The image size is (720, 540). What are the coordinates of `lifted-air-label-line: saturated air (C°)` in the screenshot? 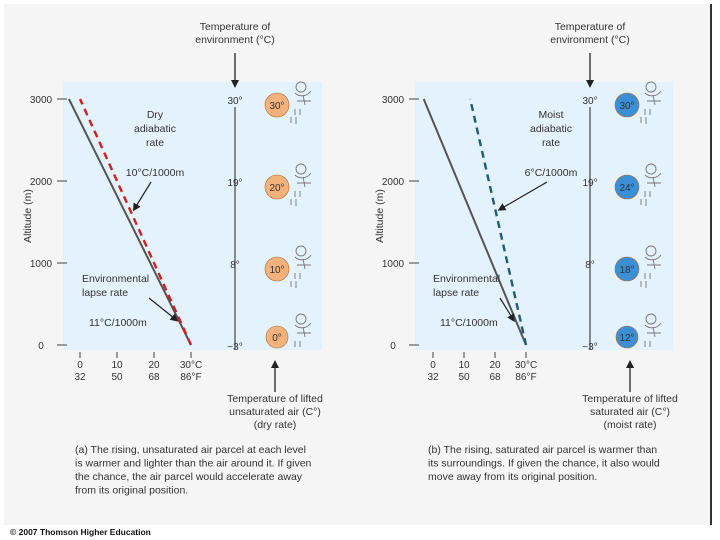 It's located at (630, 412).